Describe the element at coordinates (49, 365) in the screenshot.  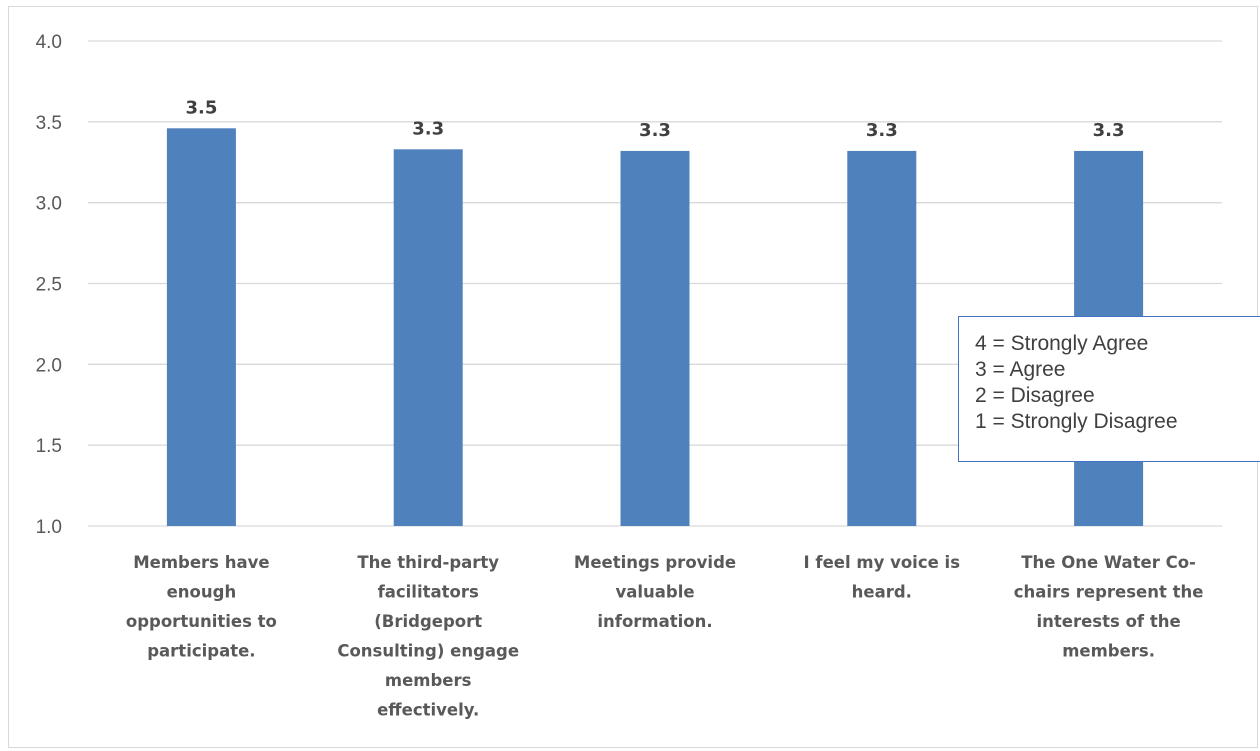
I see `y-tick-label: 2.0` at that location.